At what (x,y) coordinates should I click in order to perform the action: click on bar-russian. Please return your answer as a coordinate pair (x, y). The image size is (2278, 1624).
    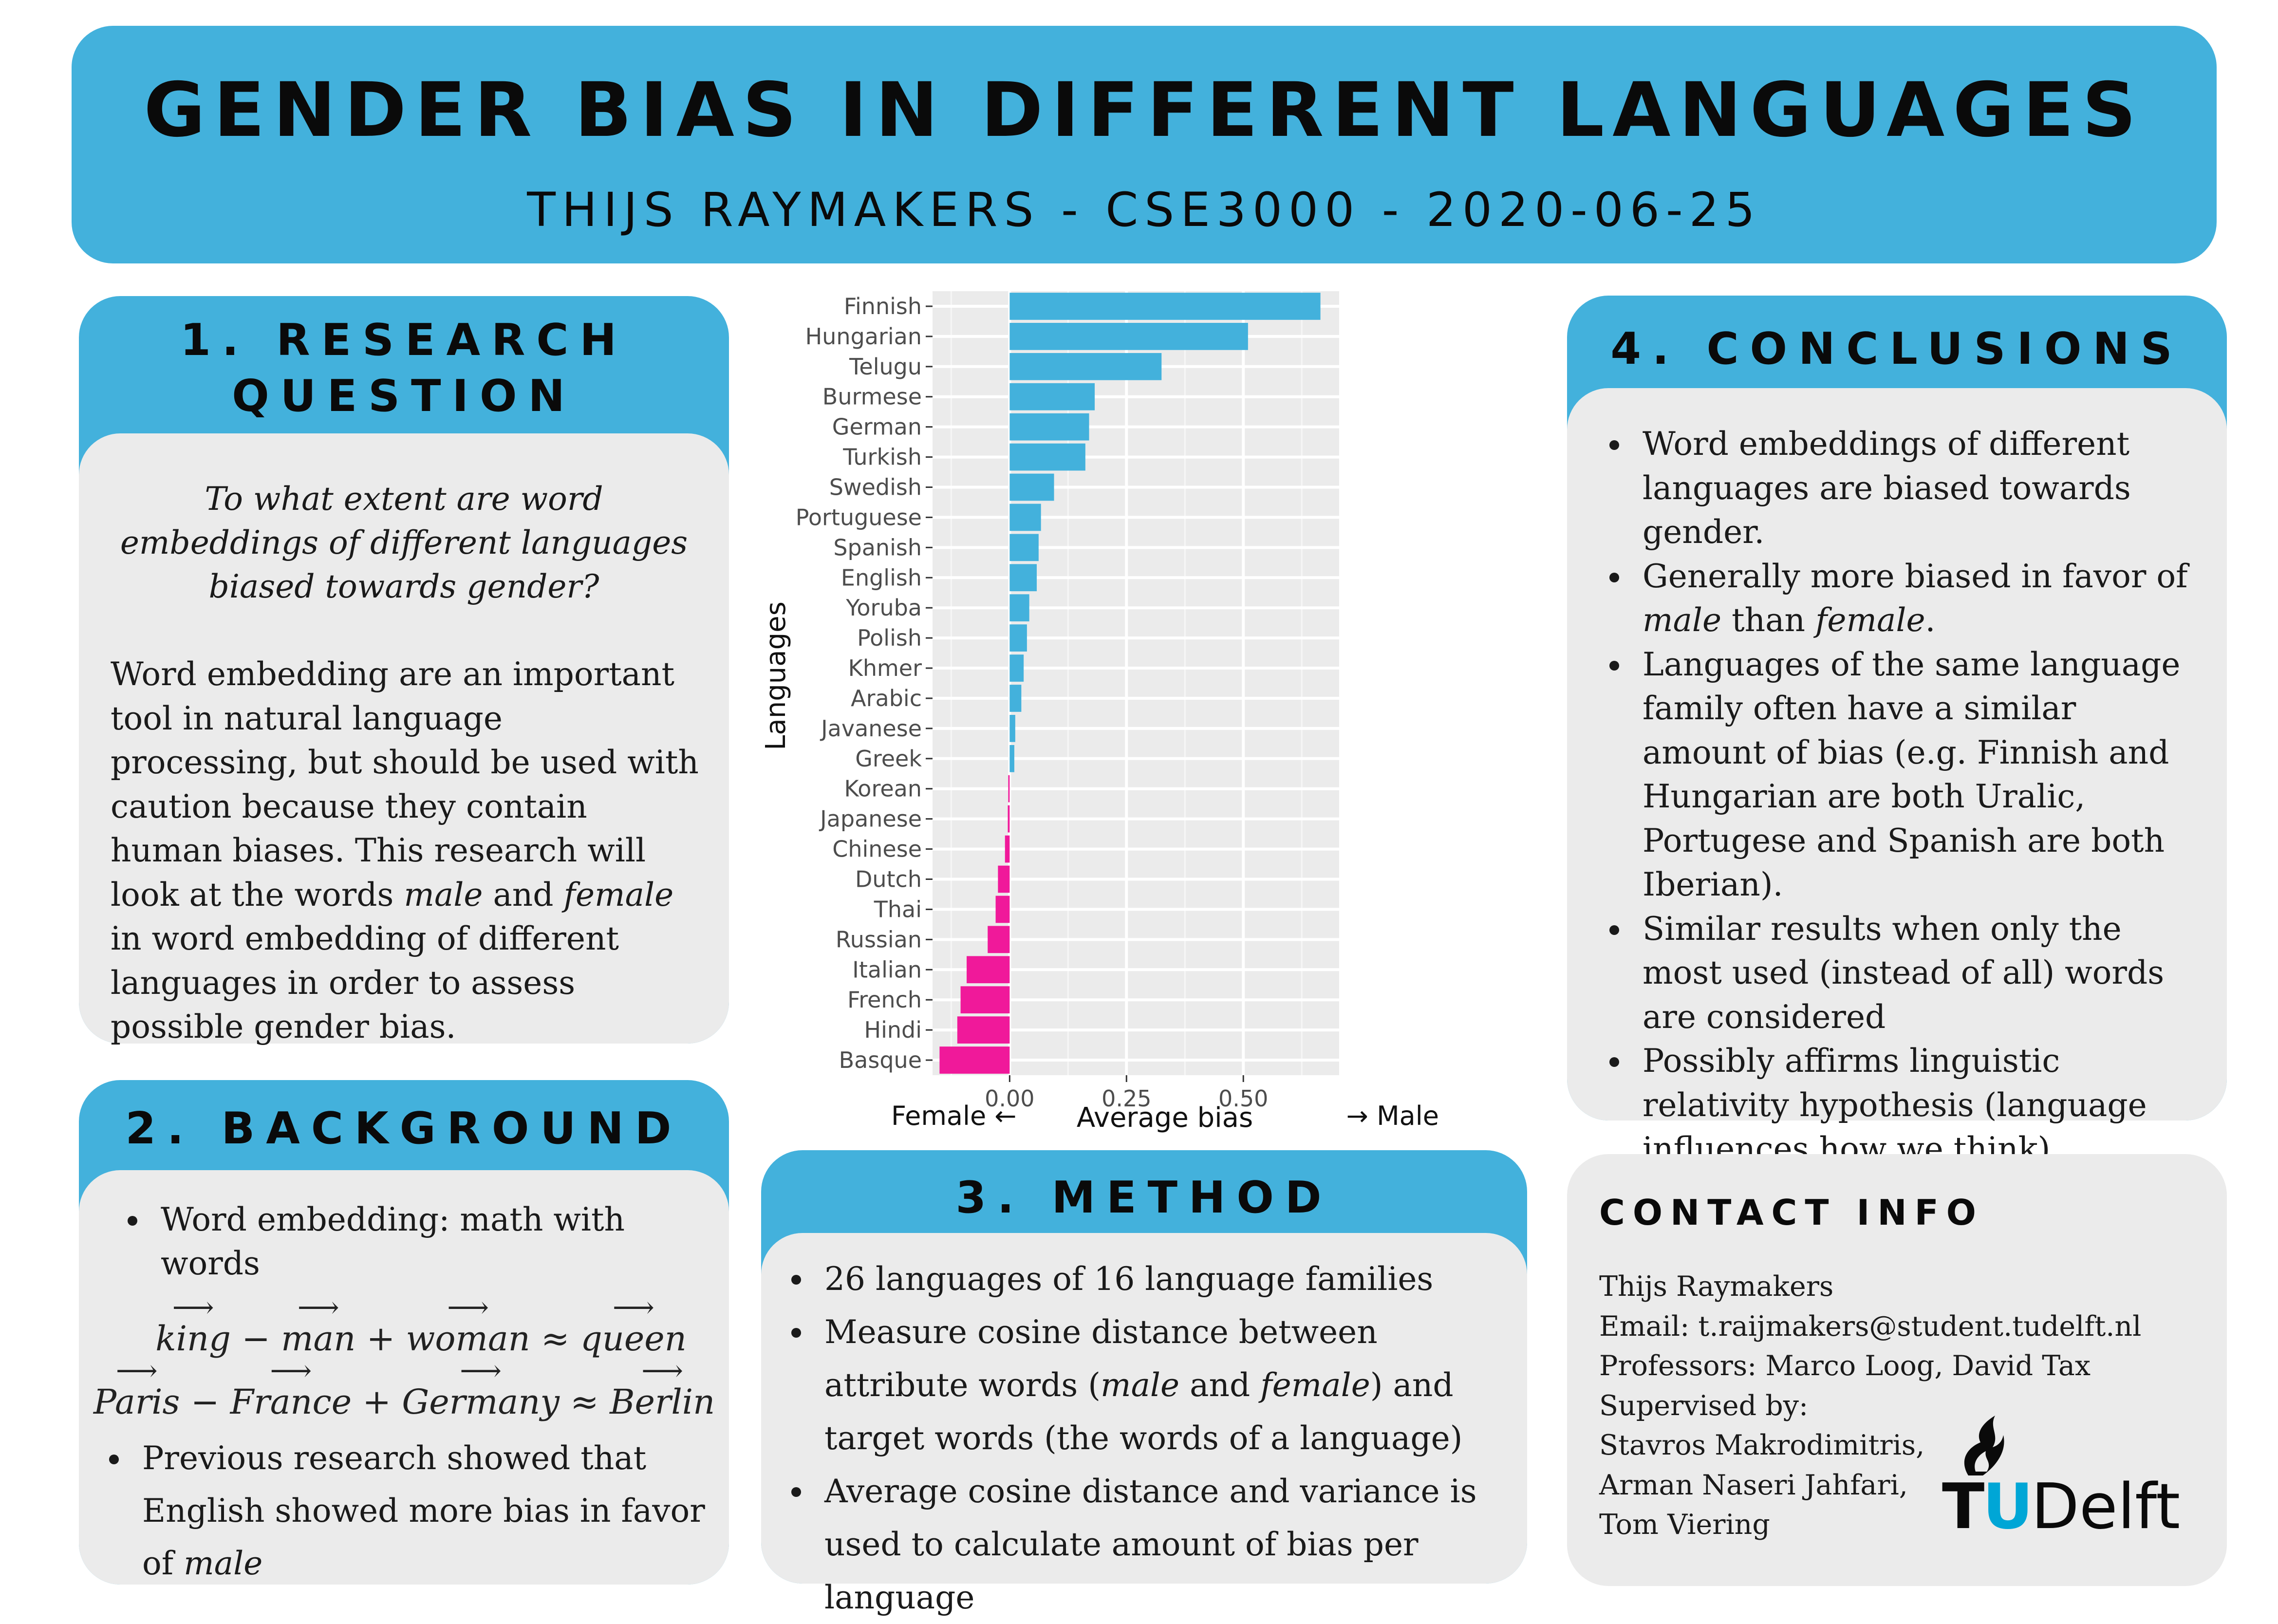
    Looking at the image, I should click on (999, 939).